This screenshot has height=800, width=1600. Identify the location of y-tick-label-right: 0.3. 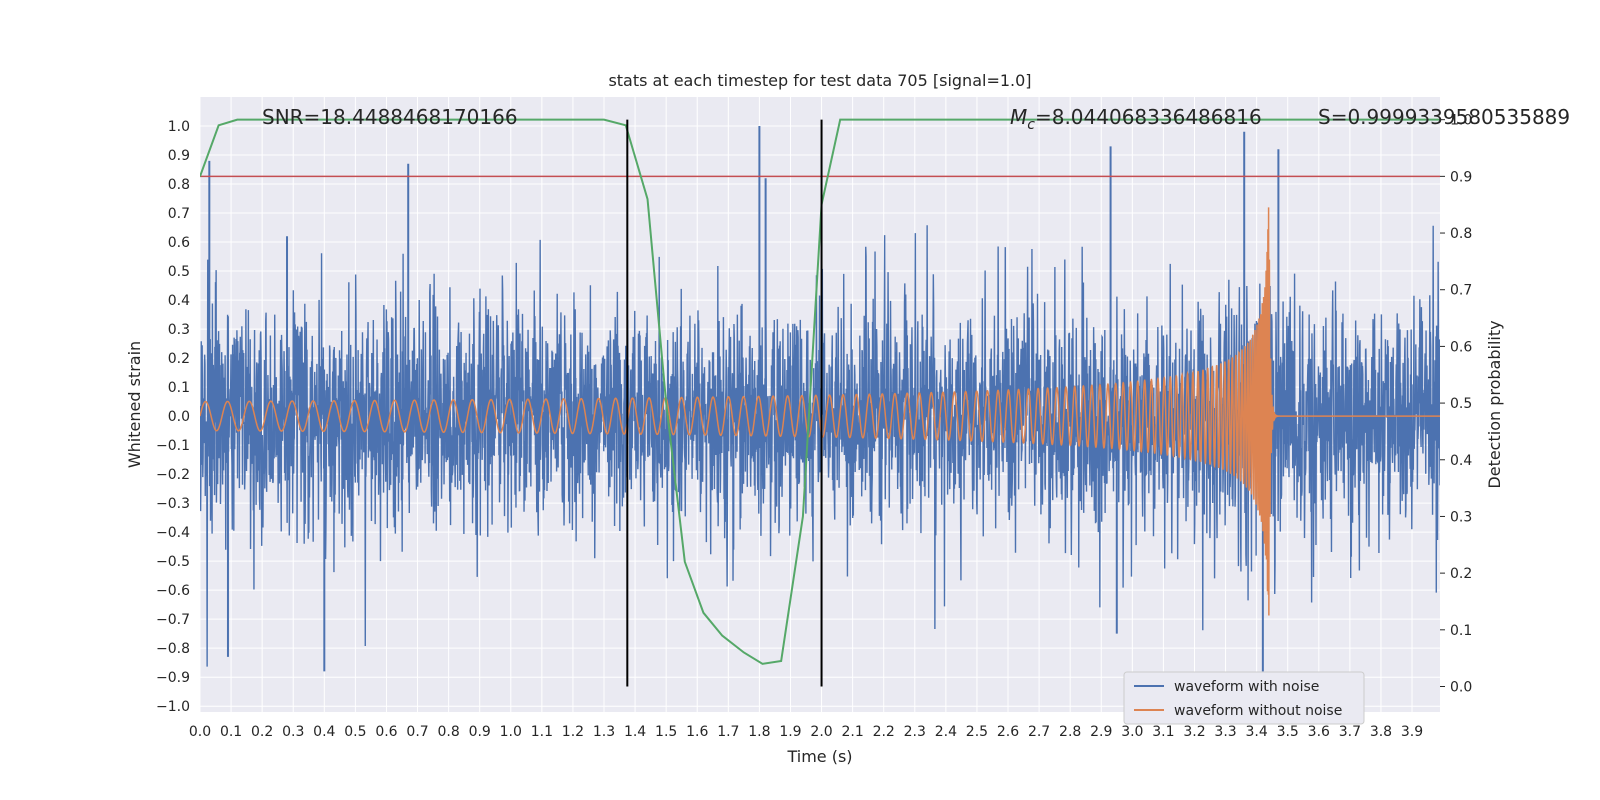
(1461, 517).